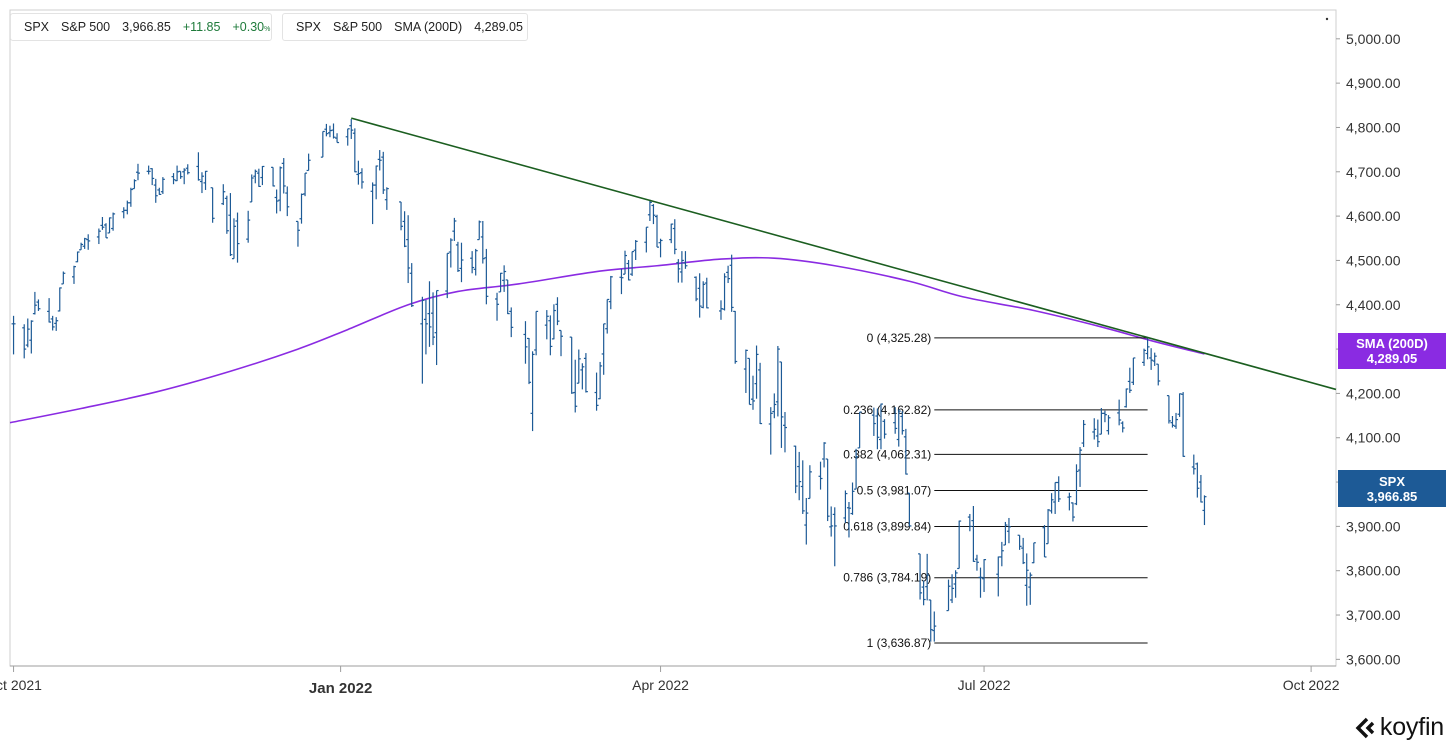 This screenshot has height=752, width=1456. Describe the element at coordinates (37, 27) in the screenshot. I see `legend-spx-symbol: SPX` at that location.